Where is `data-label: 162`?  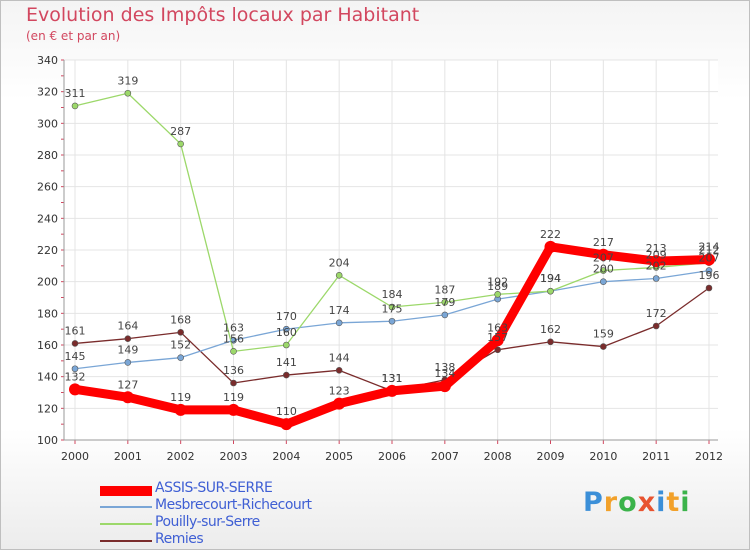
data-label: 162 is located at coordinates (550, 329).